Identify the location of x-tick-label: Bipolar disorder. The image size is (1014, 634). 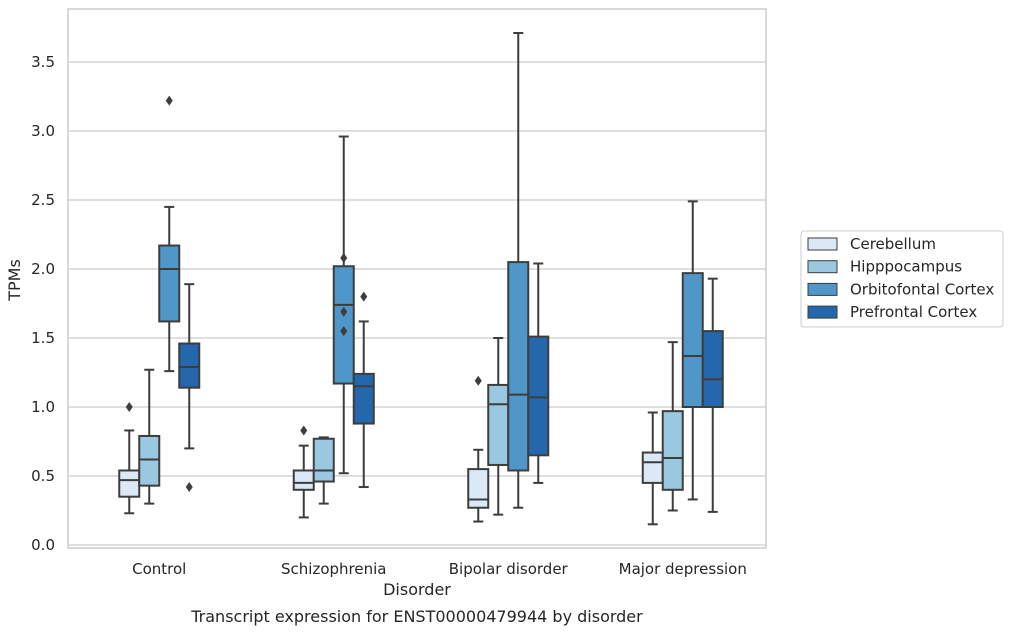
(509, 569).